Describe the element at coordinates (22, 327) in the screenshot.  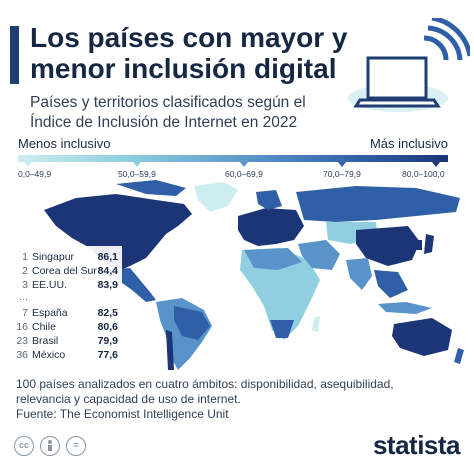
I see `rank-number: 16` at that location.